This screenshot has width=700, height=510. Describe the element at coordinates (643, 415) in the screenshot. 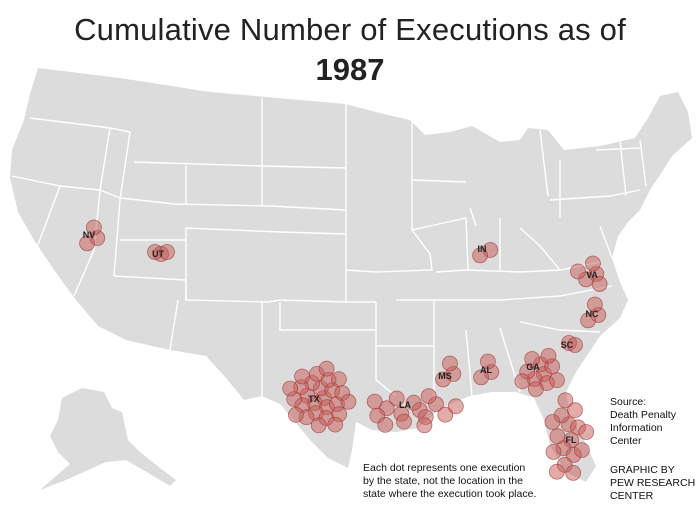

I see `source-line: Death Penalty` at that location.